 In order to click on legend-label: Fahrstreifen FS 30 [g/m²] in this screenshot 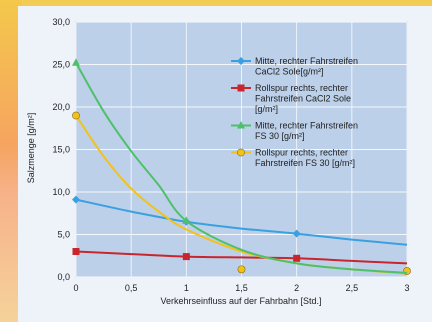, I will do `click(305, 163)`.